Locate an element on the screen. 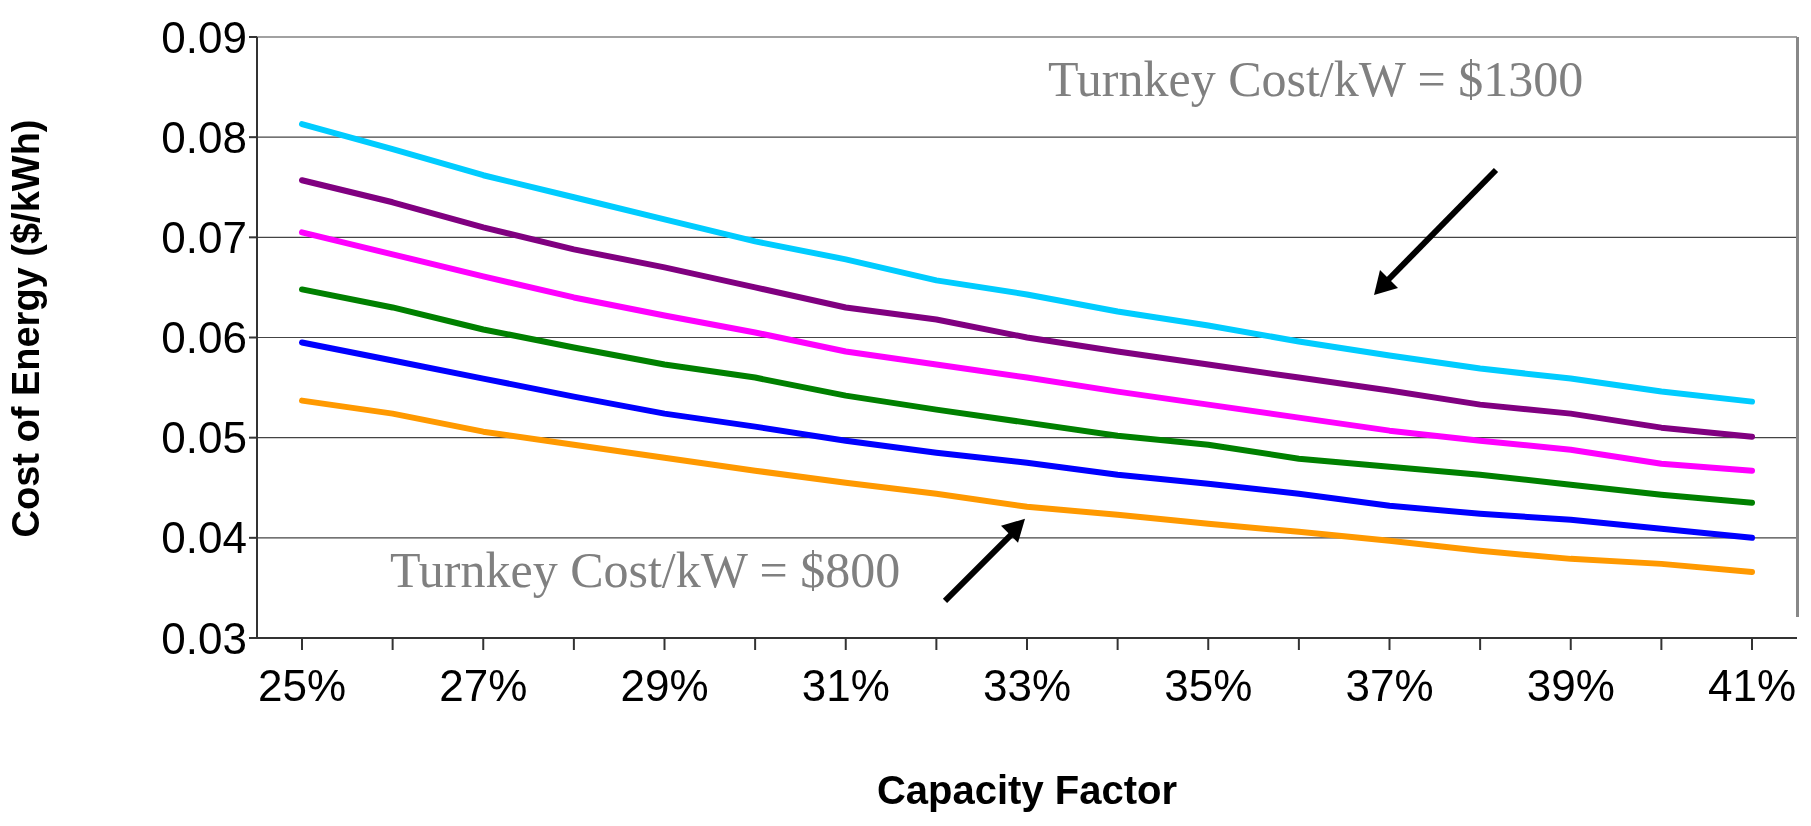  x-tick-label: 41% is located at coordinates (1752, 686).